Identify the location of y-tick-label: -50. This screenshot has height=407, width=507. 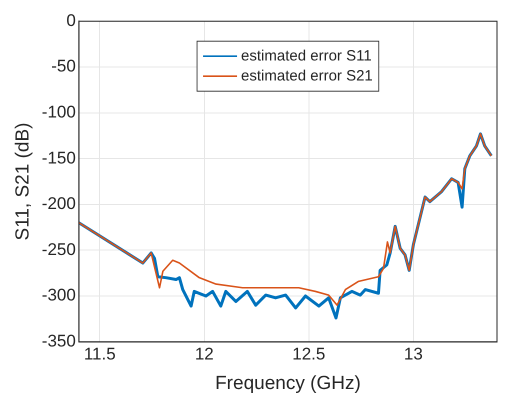
(63, 66).